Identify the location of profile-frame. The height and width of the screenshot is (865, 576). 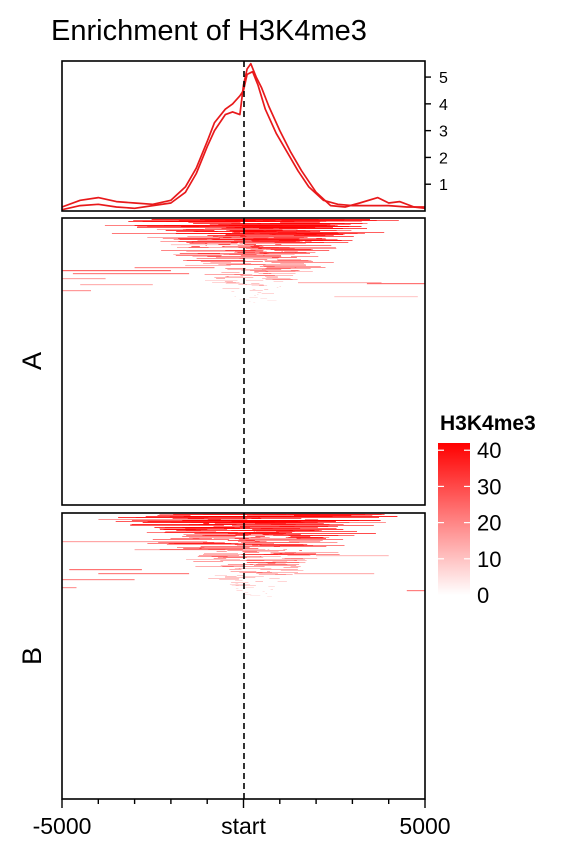
(243, 136).